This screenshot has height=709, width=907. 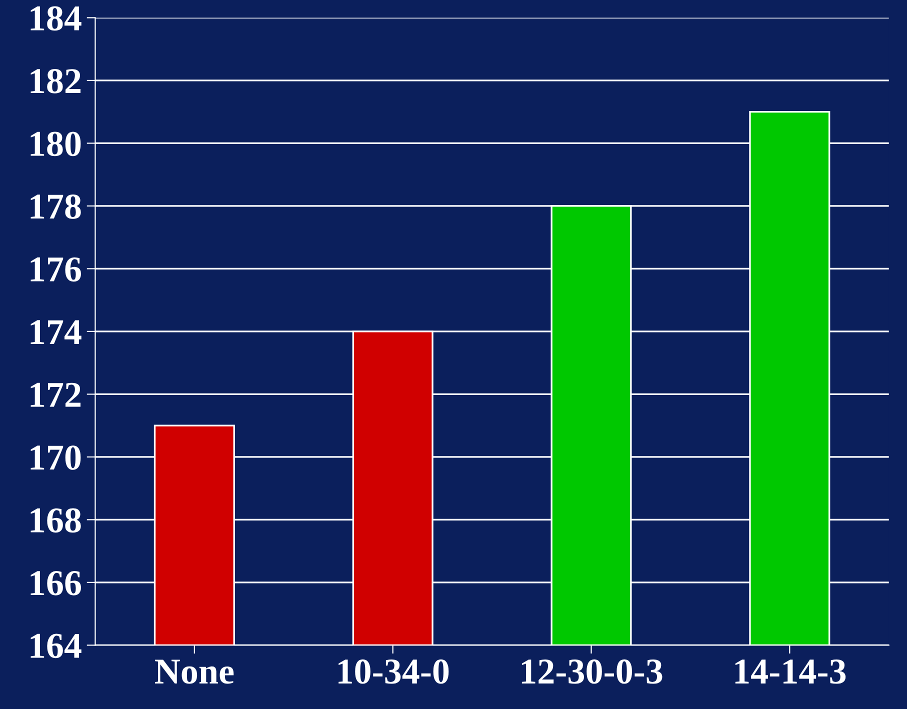 I want to click on y-tick-label: 178, so click(x=55, y=206).